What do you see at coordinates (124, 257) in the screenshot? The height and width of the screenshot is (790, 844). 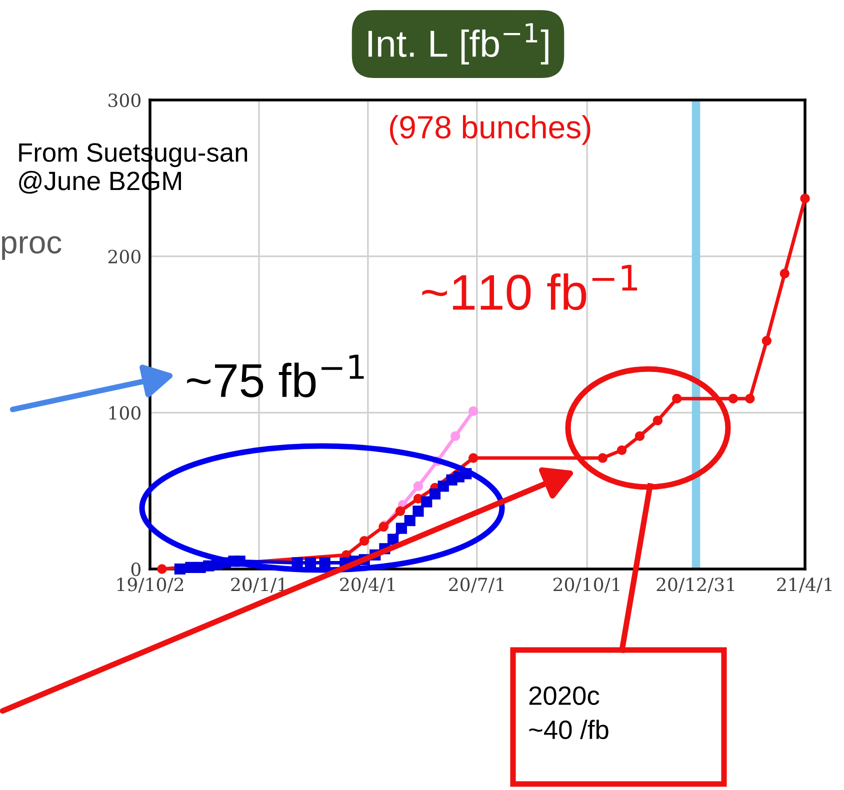 I see `y-tick-label: 200` at bounding box center [124, 257].